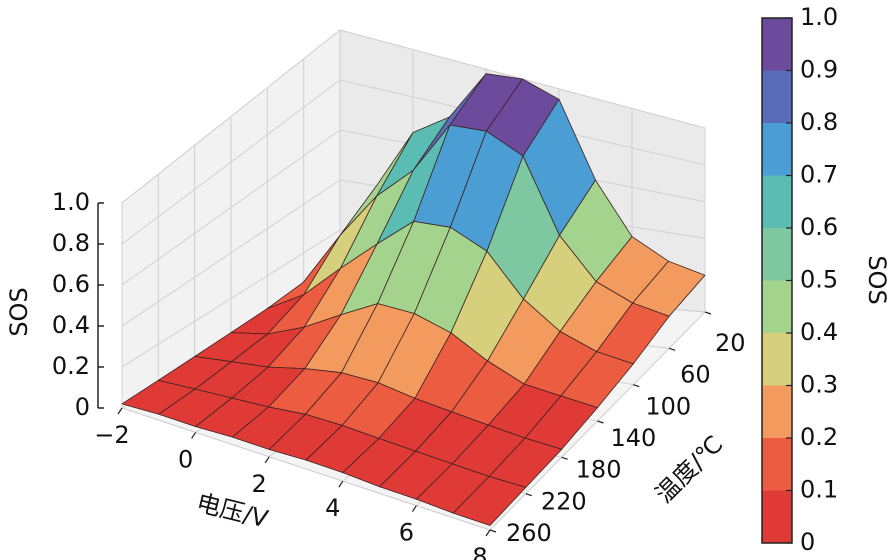 The height and width of the screenshot is (560, 896). What do you see at coordinates (479, 551) in the screenshot?
I see `x-tick-label: 8` at bounding box center [479, 551].